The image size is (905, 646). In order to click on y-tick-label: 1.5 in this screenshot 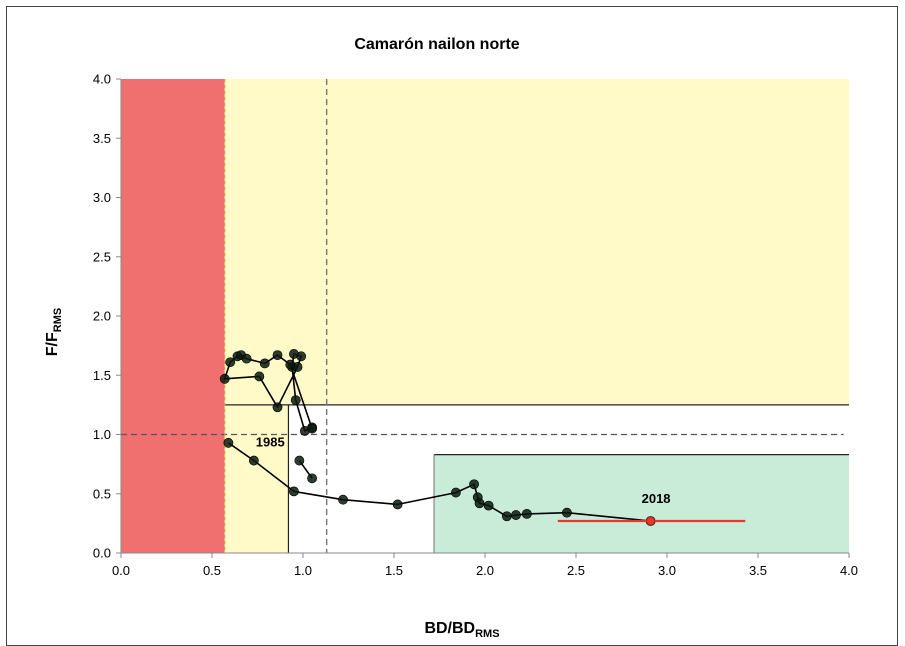, I will do `click(102, 375)`.